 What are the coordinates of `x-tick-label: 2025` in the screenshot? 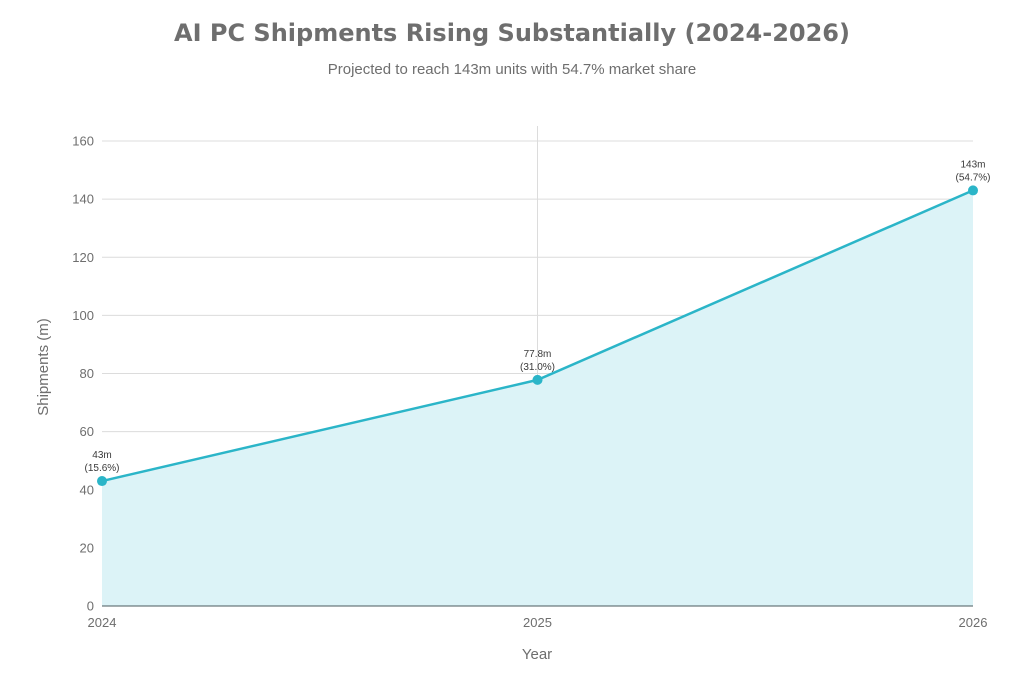 It's located at (537, 622).